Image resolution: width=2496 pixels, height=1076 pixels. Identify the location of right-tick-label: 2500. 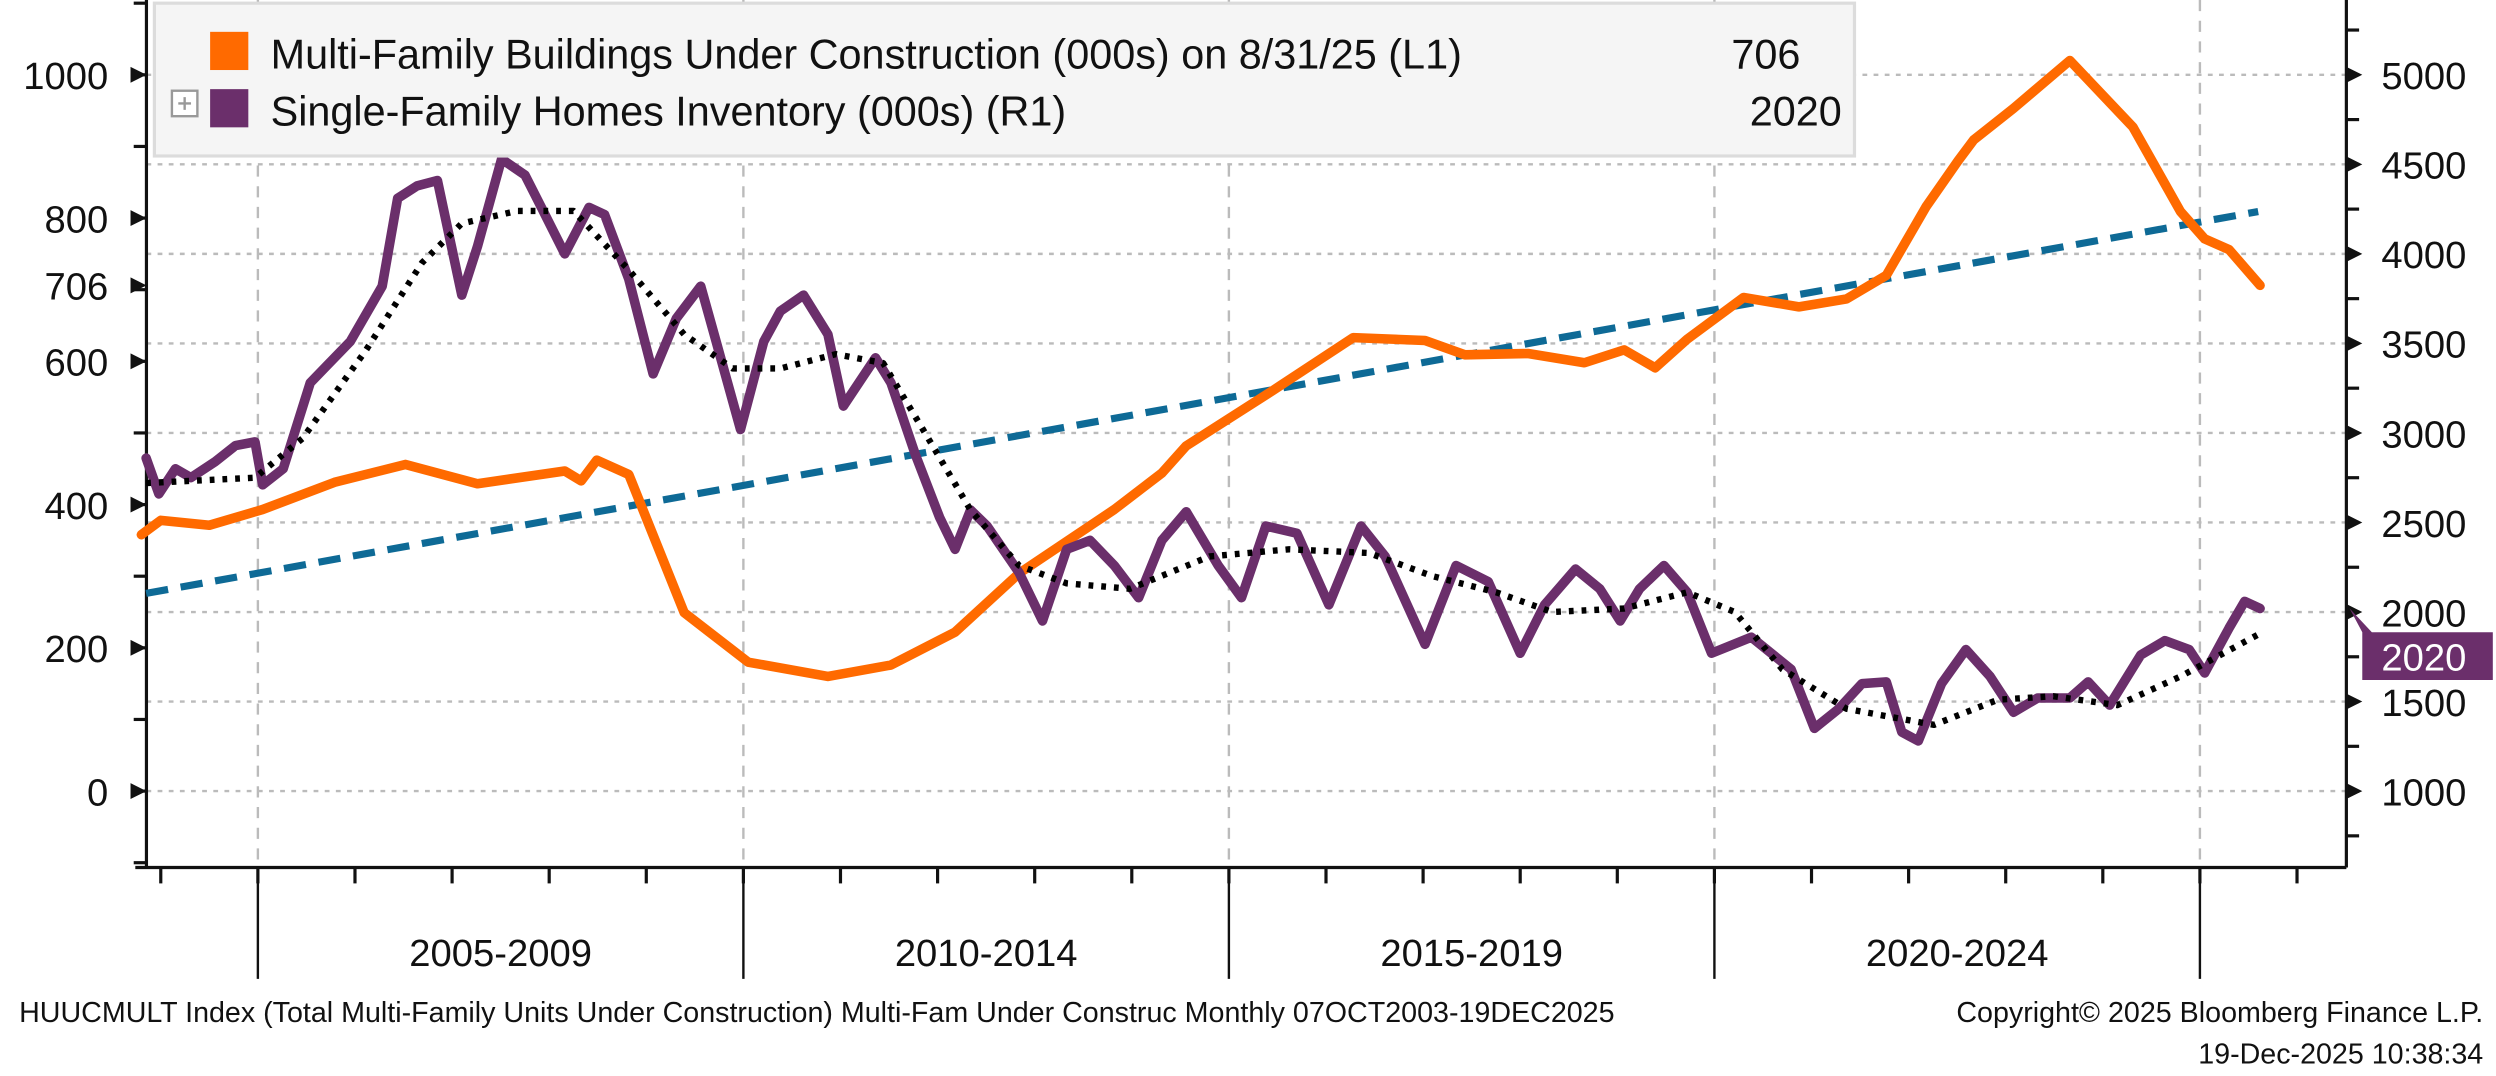
(2423, 524).